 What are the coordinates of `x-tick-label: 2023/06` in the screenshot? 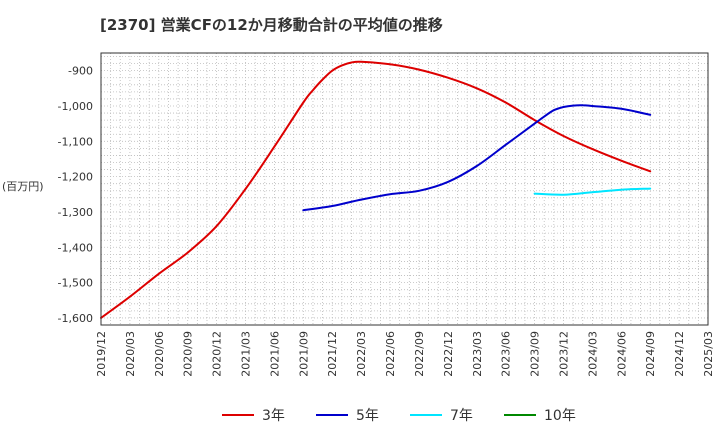 It's located at (506, 354).